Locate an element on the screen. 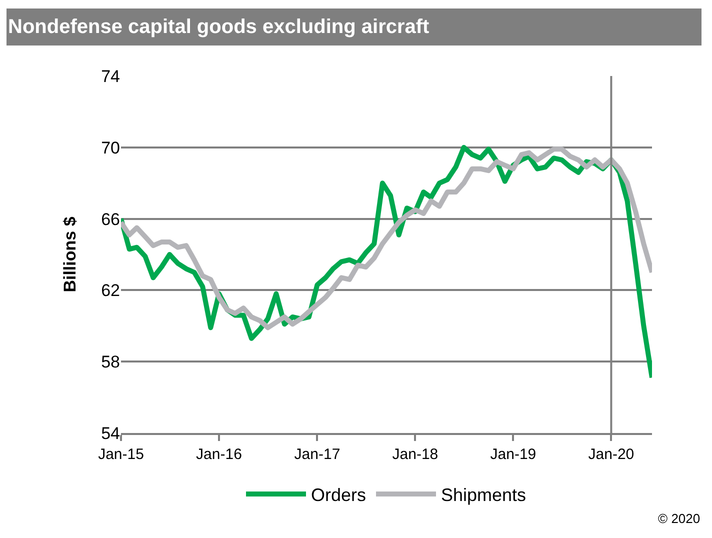 The image size is (712, 538). y-tick-label: 74 is located at coordinates (110, 76).